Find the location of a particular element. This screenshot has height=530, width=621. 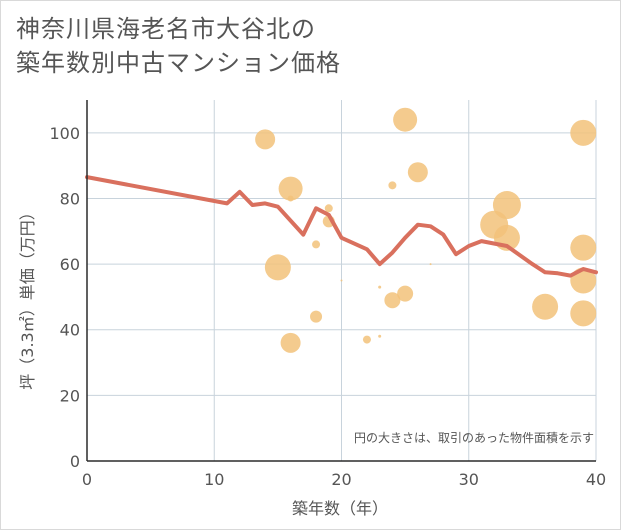

chart-title: 神奈川県海老名市大谷北の 築年数別中古マンション価格 is located at coordinates (178, 46).